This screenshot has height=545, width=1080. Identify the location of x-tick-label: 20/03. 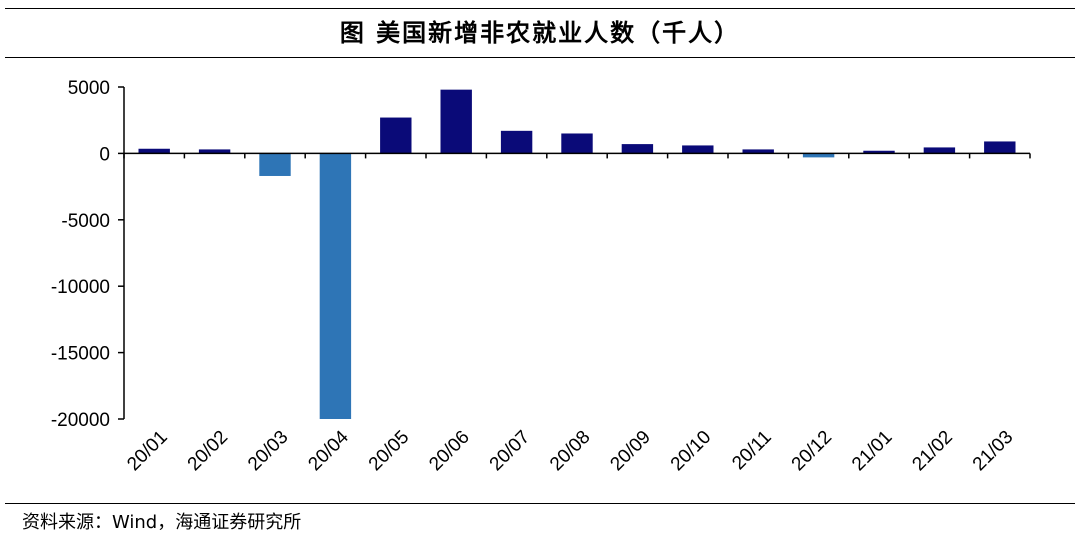
(268, 451).